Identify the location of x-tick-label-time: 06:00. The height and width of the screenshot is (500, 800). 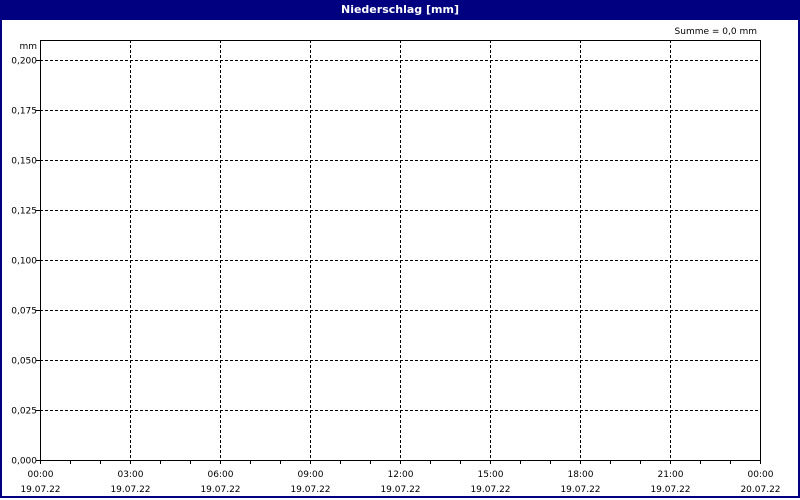
(221, 475).